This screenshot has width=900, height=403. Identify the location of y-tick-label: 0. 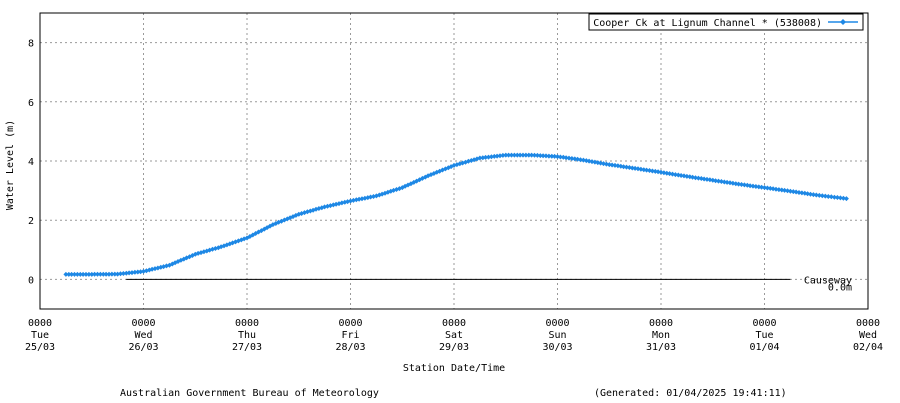
(31, 280).